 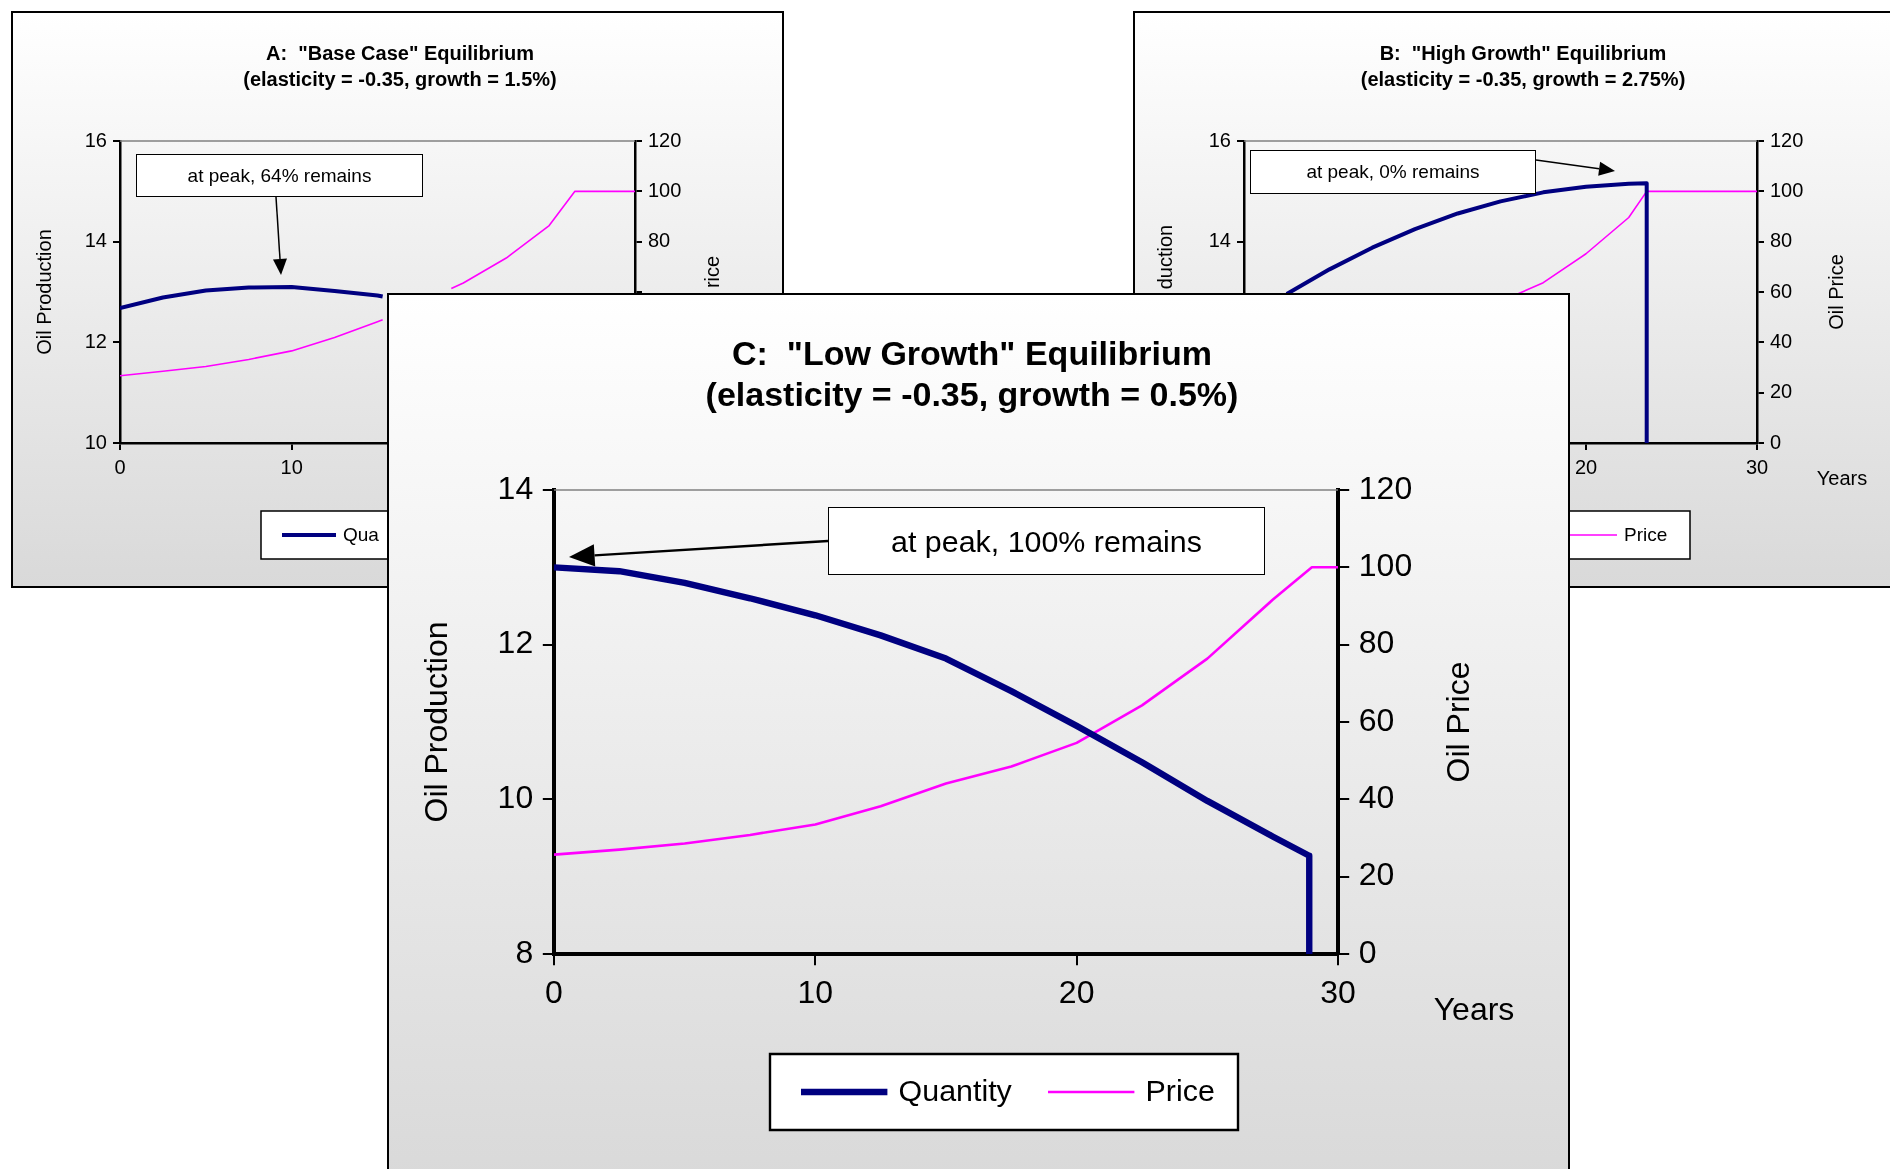 I want to click on chart-title: A: "Base Case" Equilibrium, so click(x=400, y=52).